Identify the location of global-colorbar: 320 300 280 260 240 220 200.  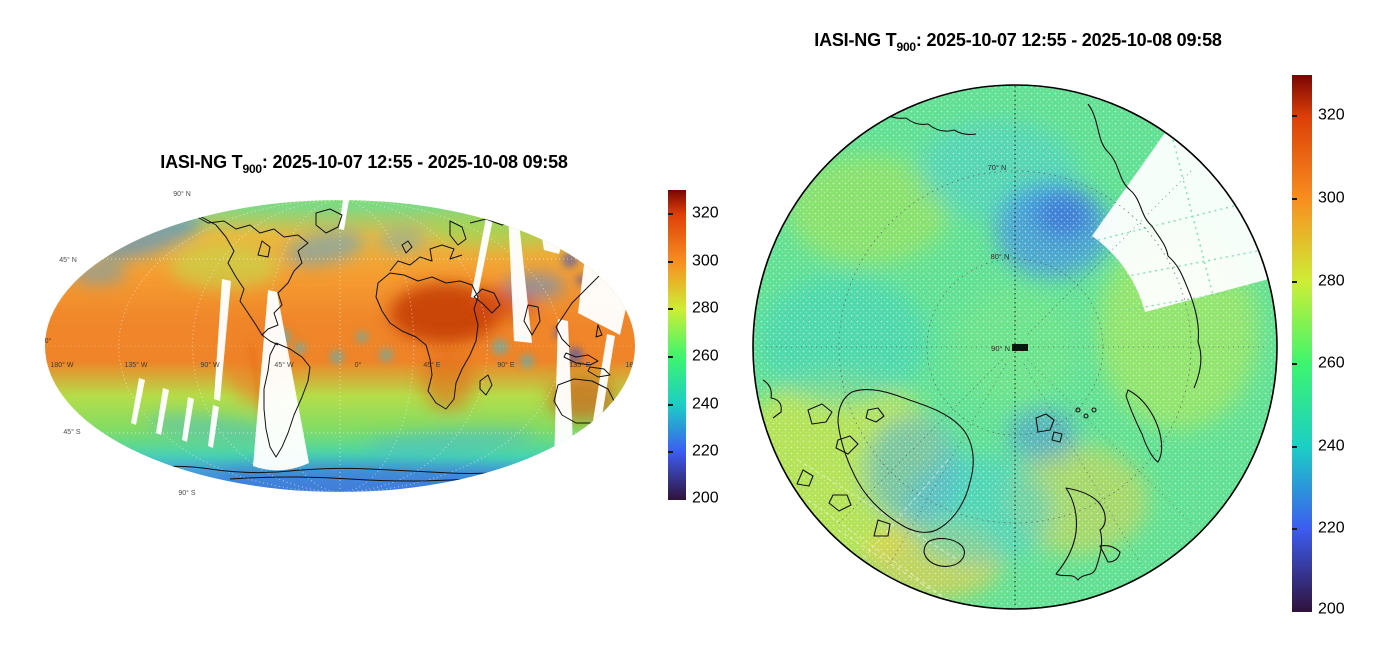
(693, 348).